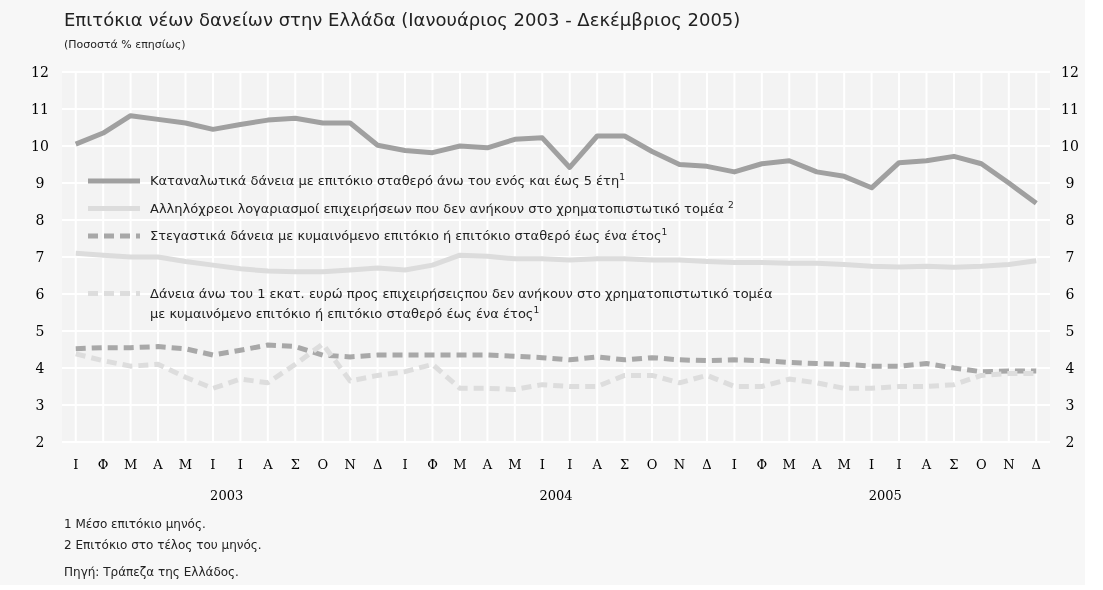 This screenshot has height=590, width=1103. I want to click on text: Πηγή: Τράπεζα της Ελλάδος., so click(151, 572).